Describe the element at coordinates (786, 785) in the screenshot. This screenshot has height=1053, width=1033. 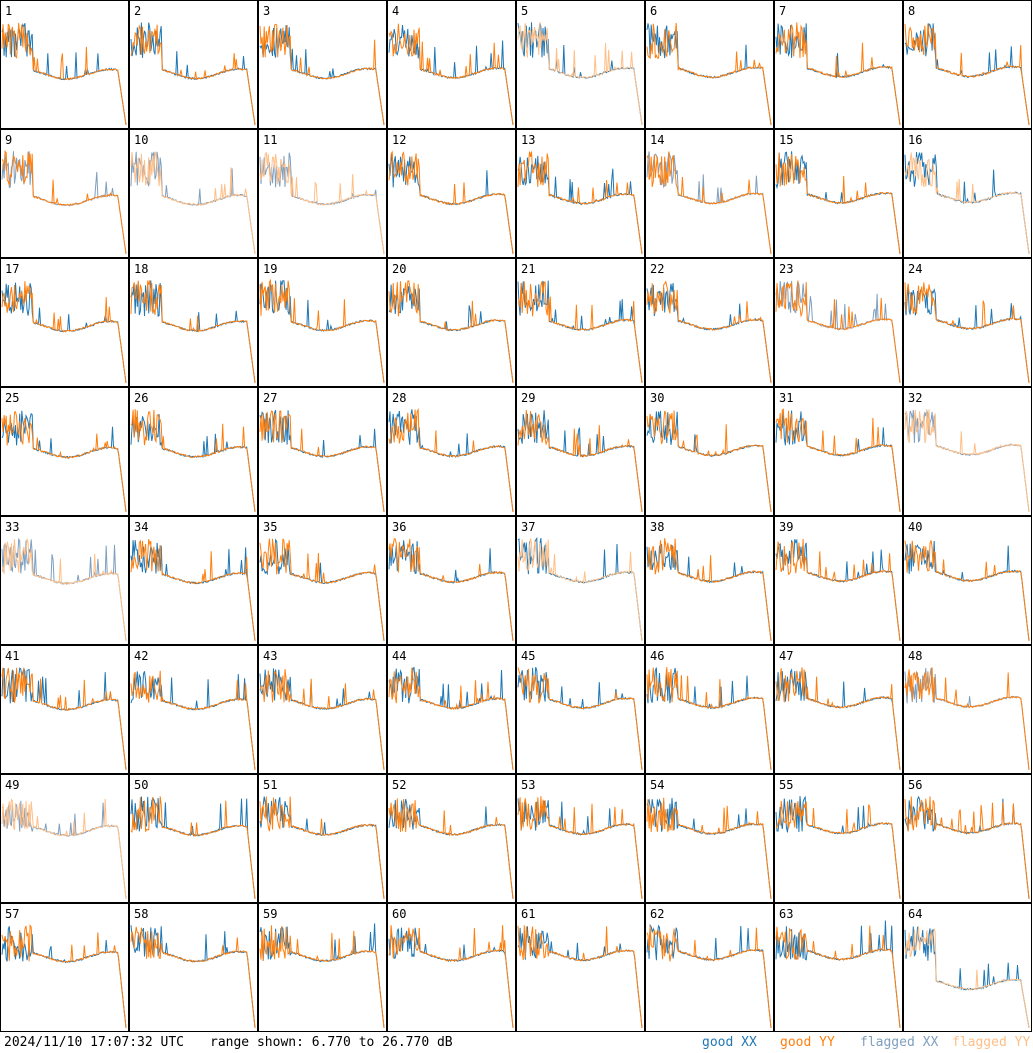
I see `panel-number: 55` at that location.